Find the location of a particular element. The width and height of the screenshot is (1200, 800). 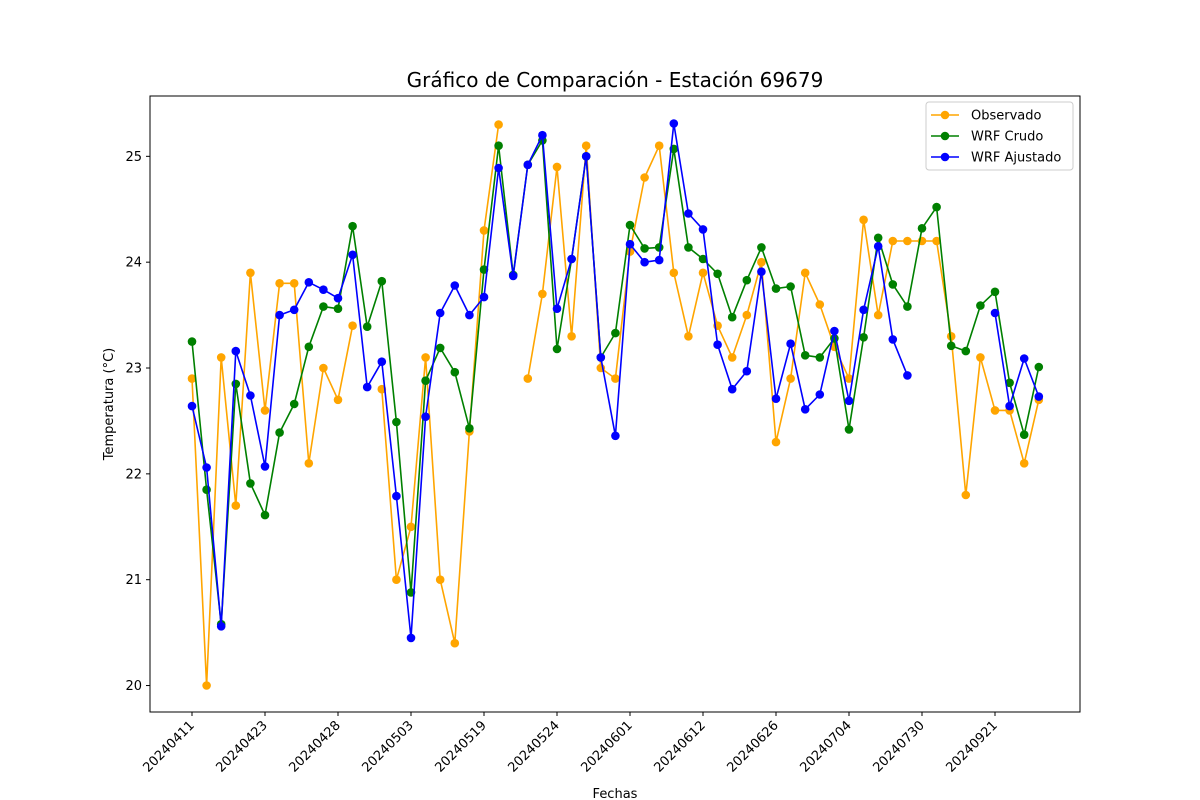

y-tick-label: 21 is located at coordinates (133, 580).